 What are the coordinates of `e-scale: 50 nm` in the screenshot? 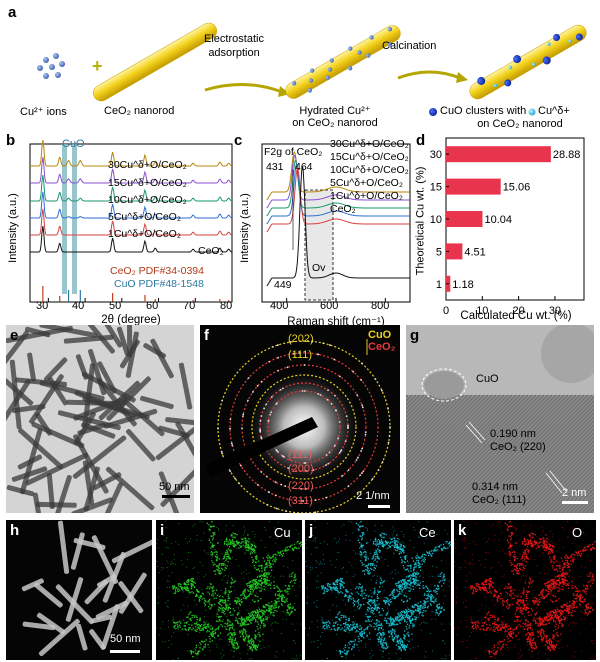 It's located at (174, 487).